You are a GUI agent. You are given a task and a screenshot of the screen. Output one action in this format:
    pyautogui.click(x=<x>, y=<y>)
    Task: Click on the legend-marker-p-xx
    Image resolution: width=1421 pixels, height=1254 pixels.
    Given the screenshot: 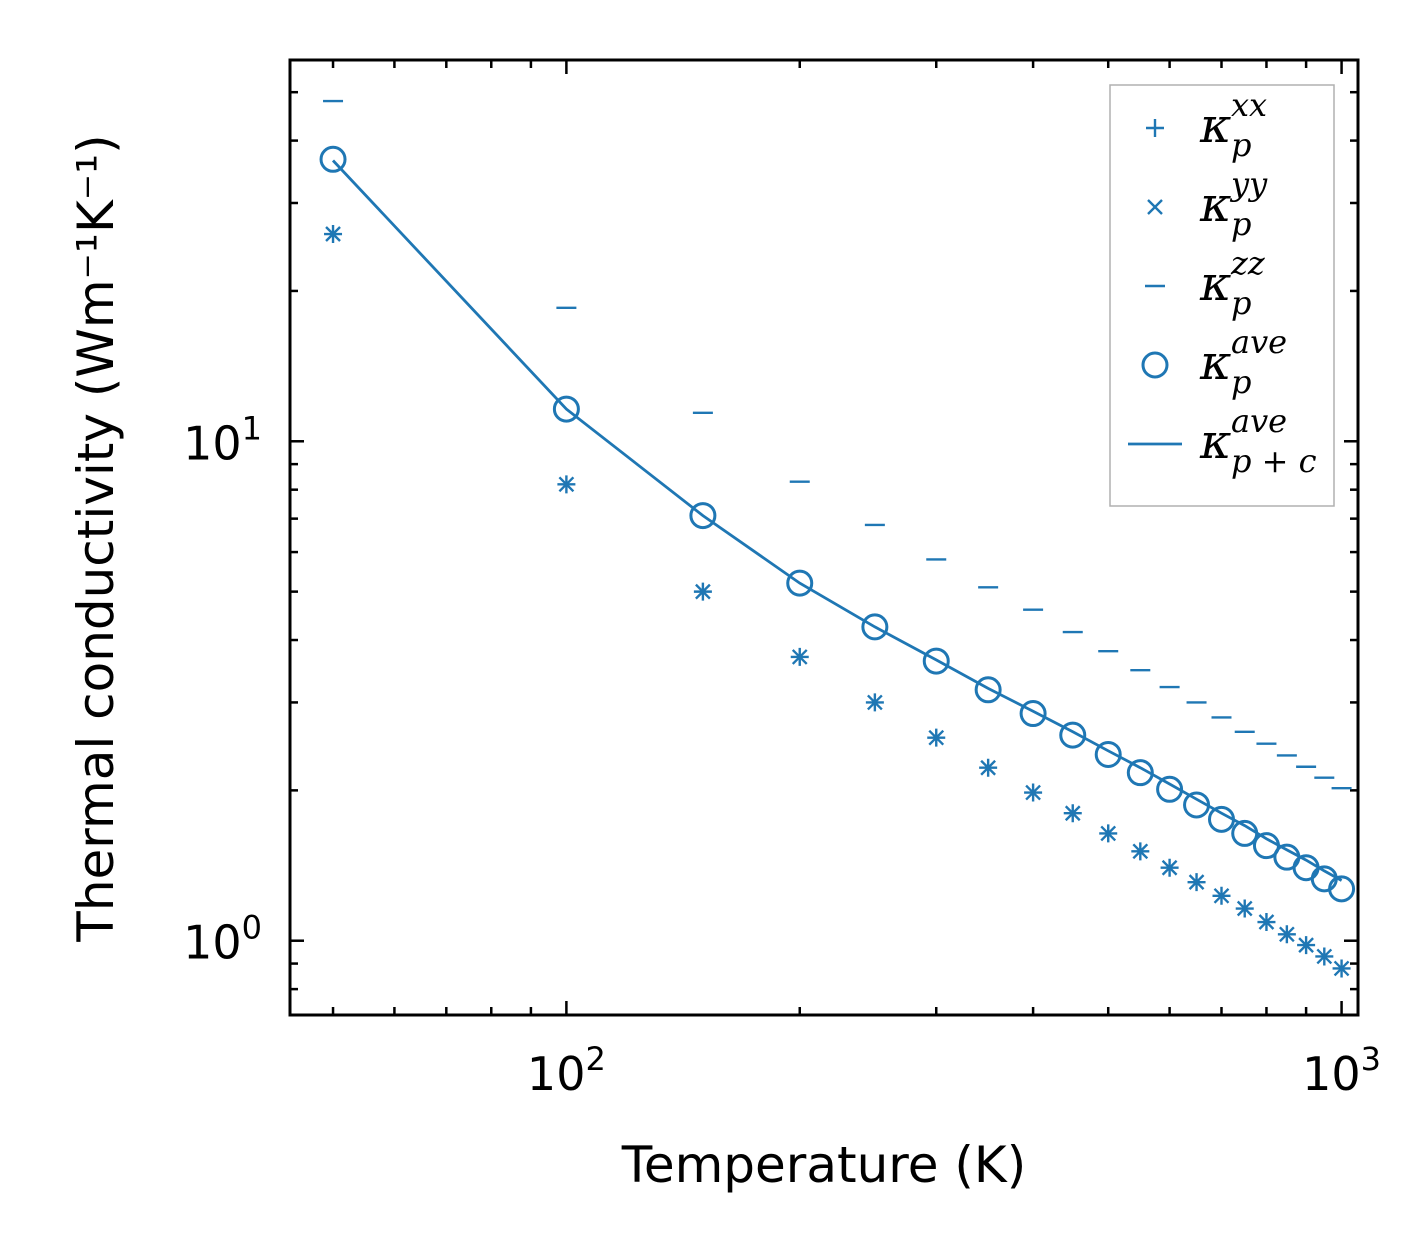 What is the action you would take?
    pyautogui.click(x=1155, y=128)
    